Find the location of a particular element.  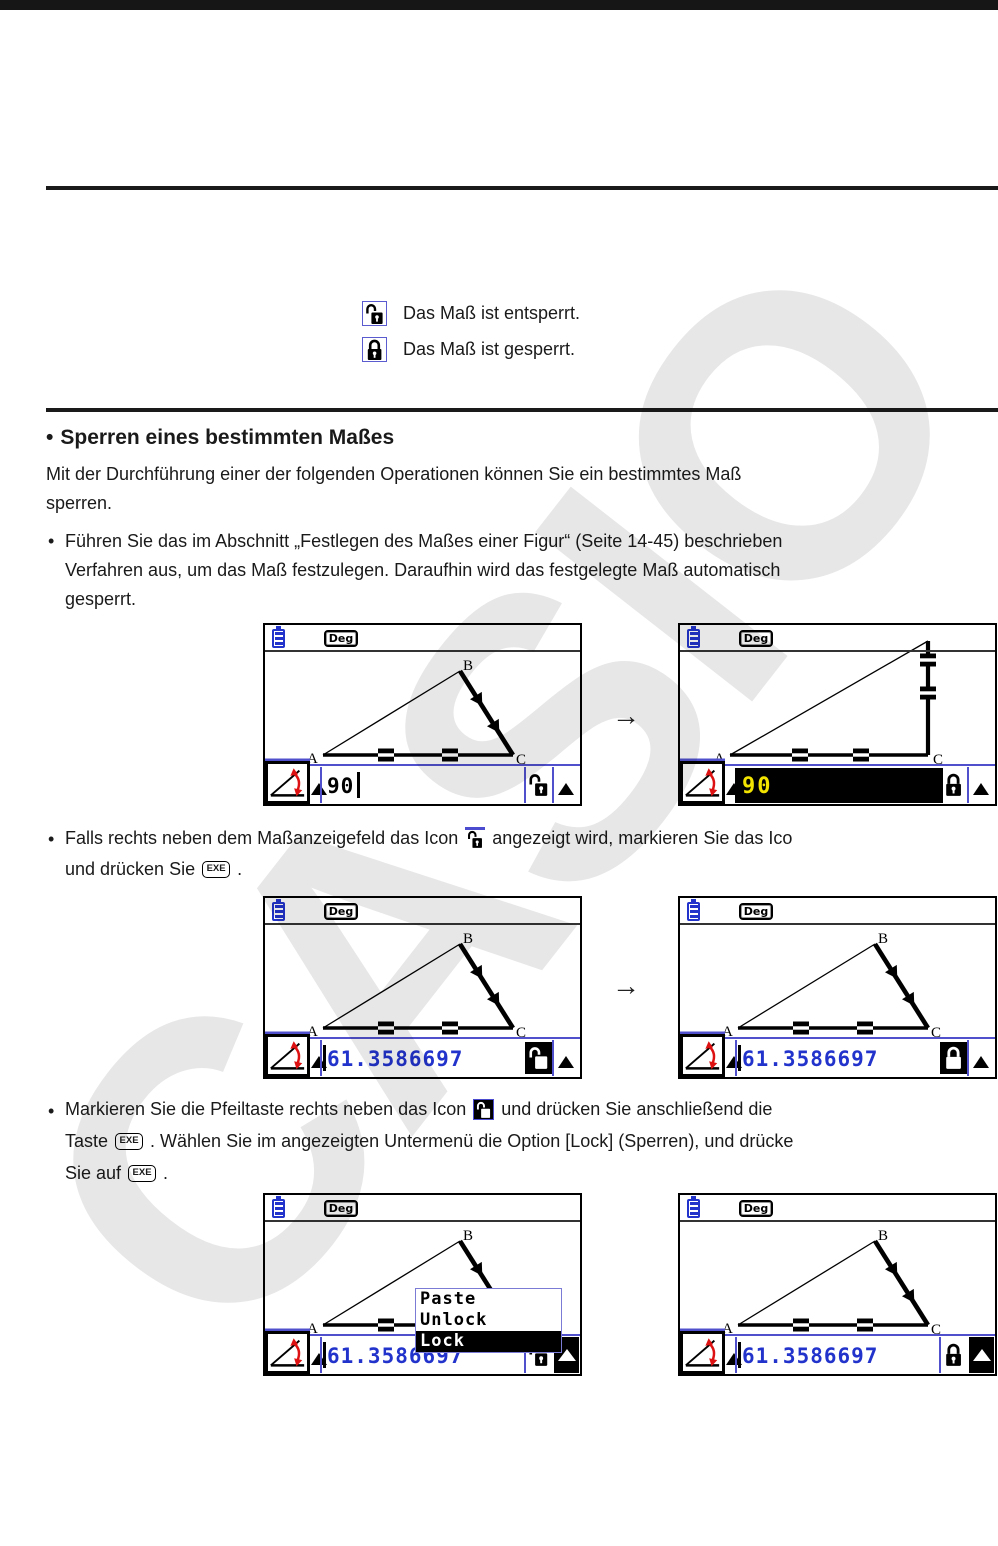

lock-closed-icon-selected is located at coordinates (954, 1058).